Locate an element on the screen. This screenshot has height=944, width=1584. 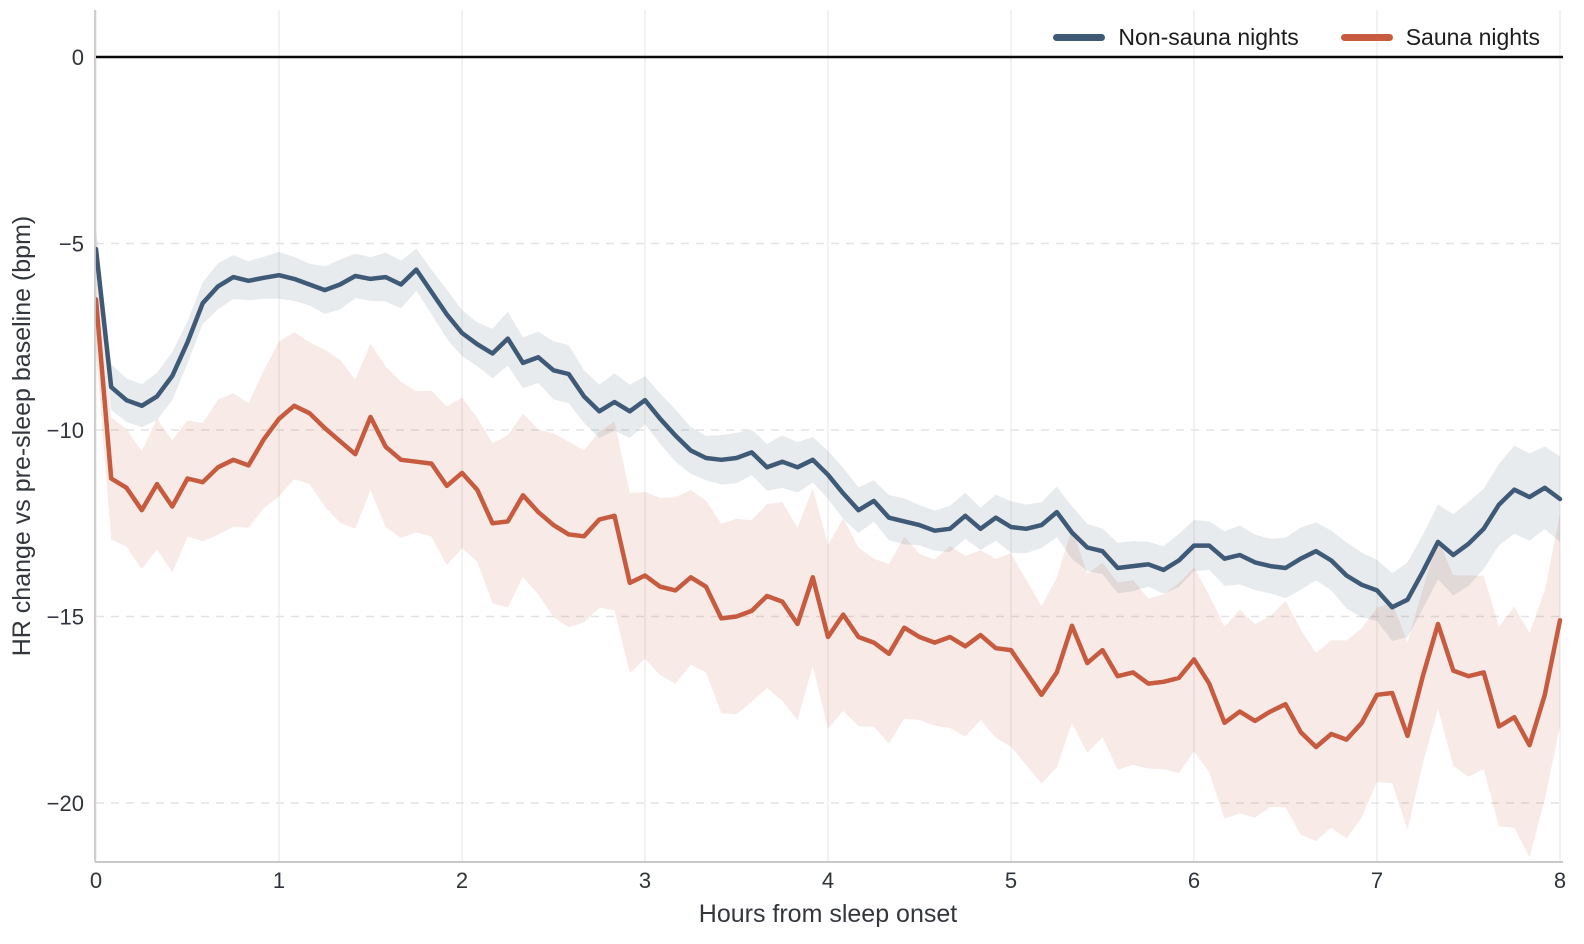
x-tick-label: 7 is located at coordinates (1377, 880).